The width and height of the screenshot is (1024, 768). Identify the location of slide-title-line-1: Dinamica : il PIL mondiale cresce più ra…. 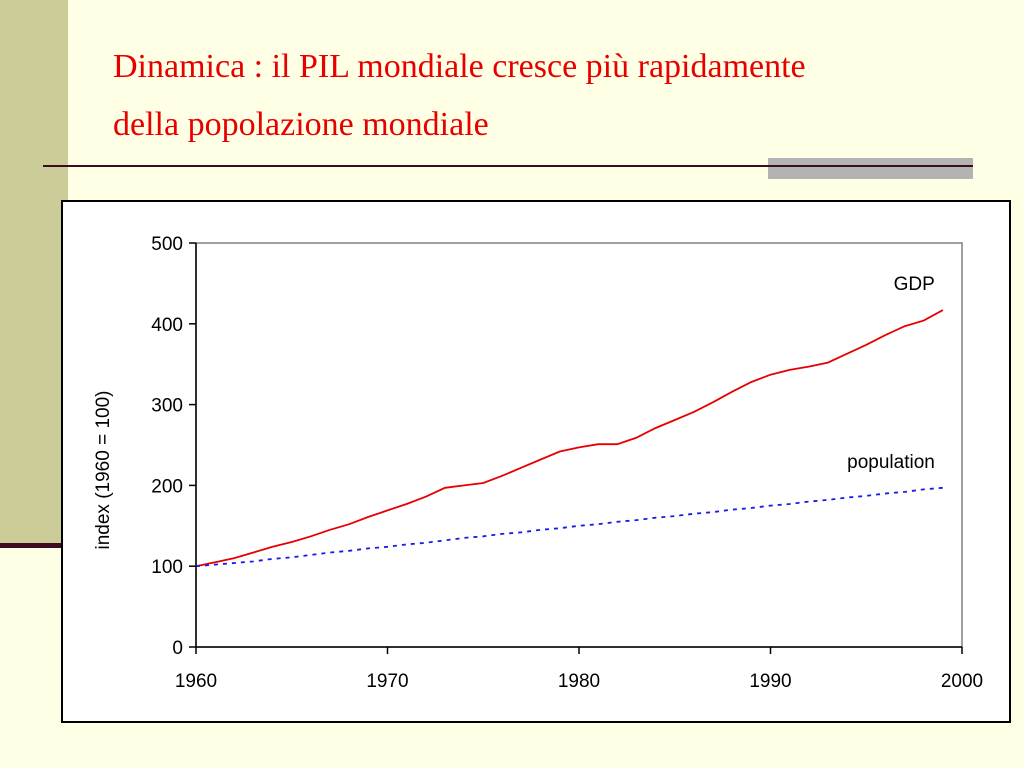
(459, 66).